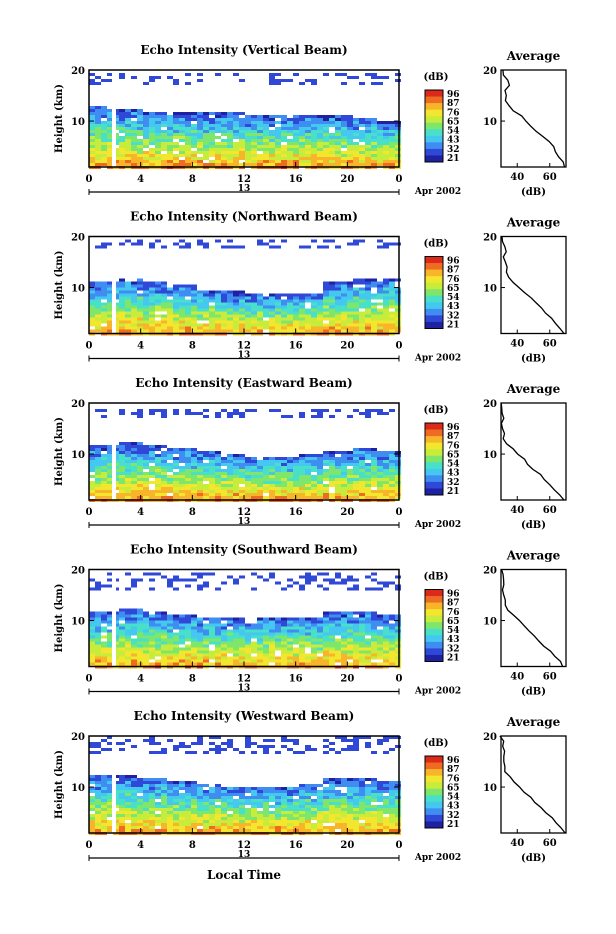  What do you see at coordinates (399, 179) in the screenshot?
I see `x-tick-label: 0` at bounding box center [399, 179].